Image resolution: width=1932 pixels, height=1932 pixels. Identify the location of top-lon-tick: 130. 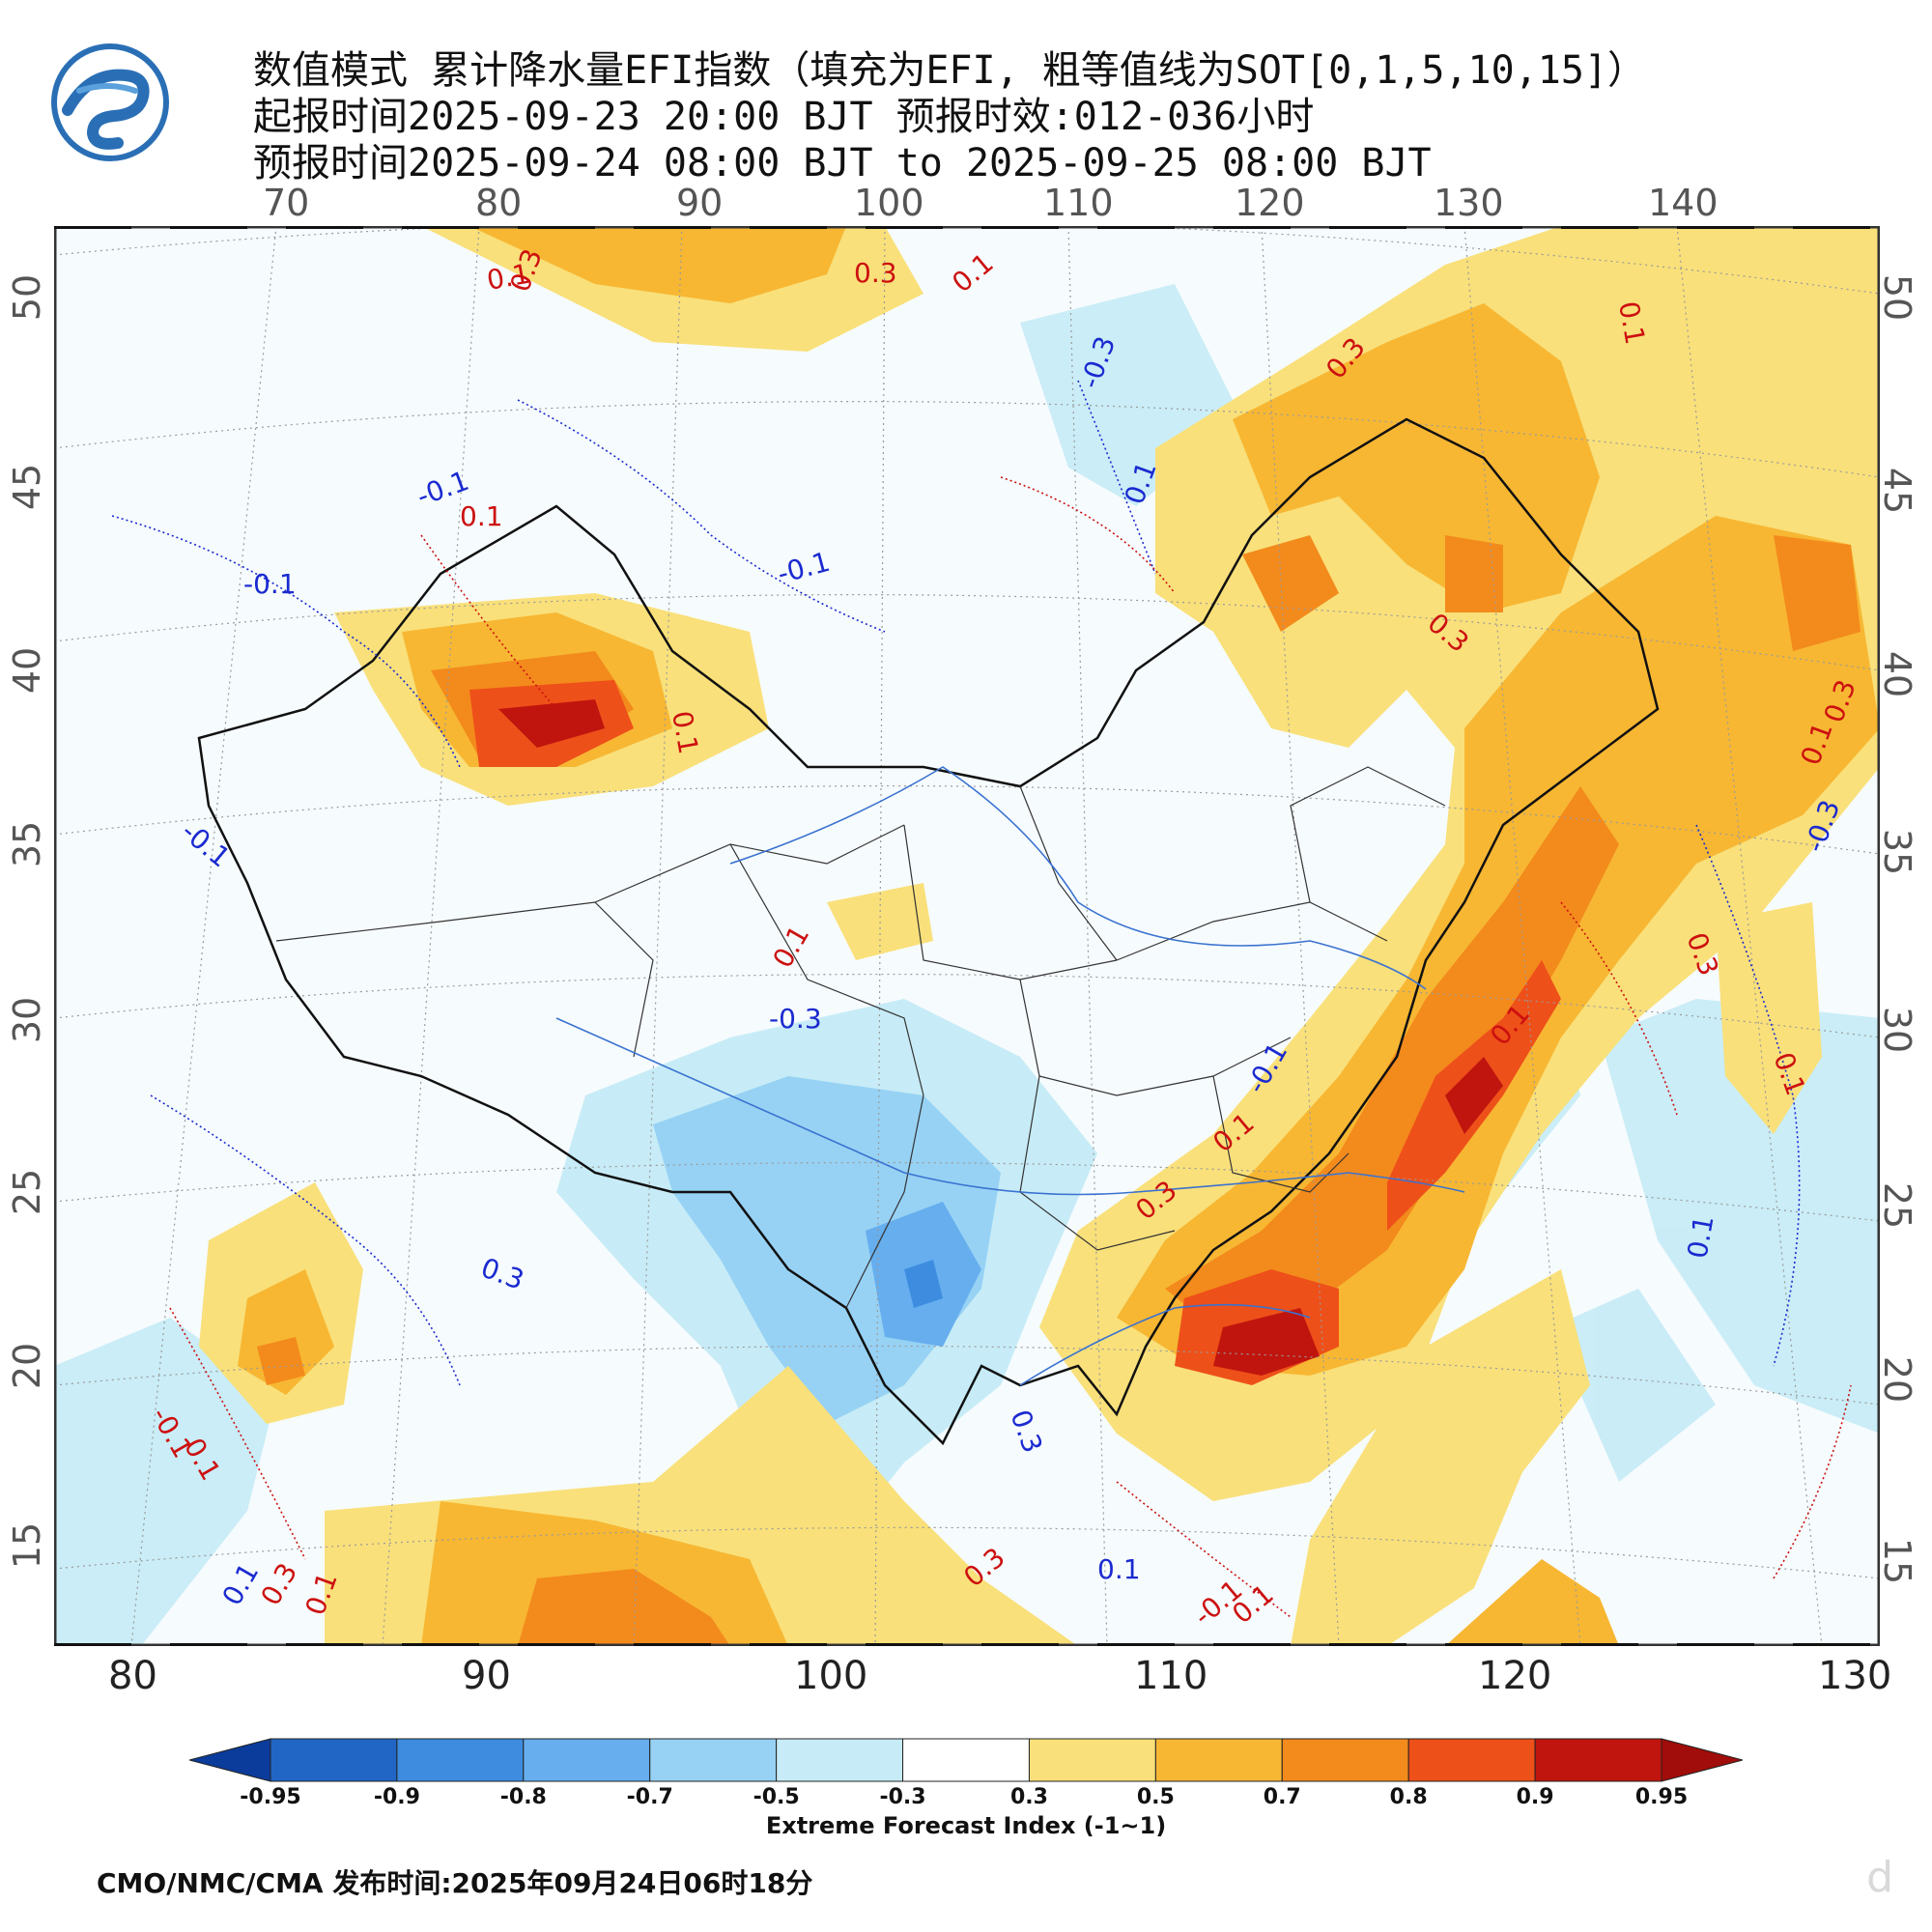
(1469, 203).